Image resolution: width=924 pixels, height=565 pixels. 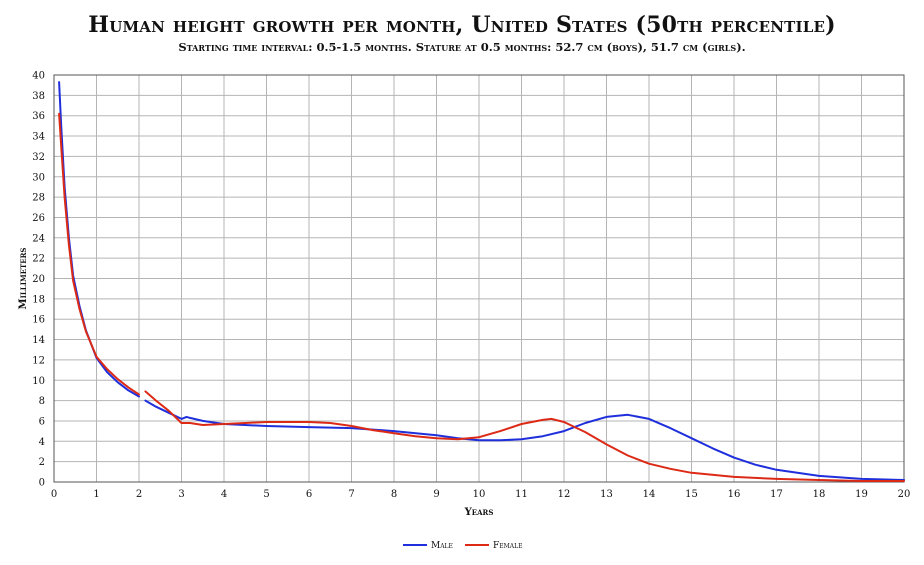 What do you see at coordinates (442, 546) in the screenshot?
I see `legend-label-male: Male` at bounding box center [442, 546].